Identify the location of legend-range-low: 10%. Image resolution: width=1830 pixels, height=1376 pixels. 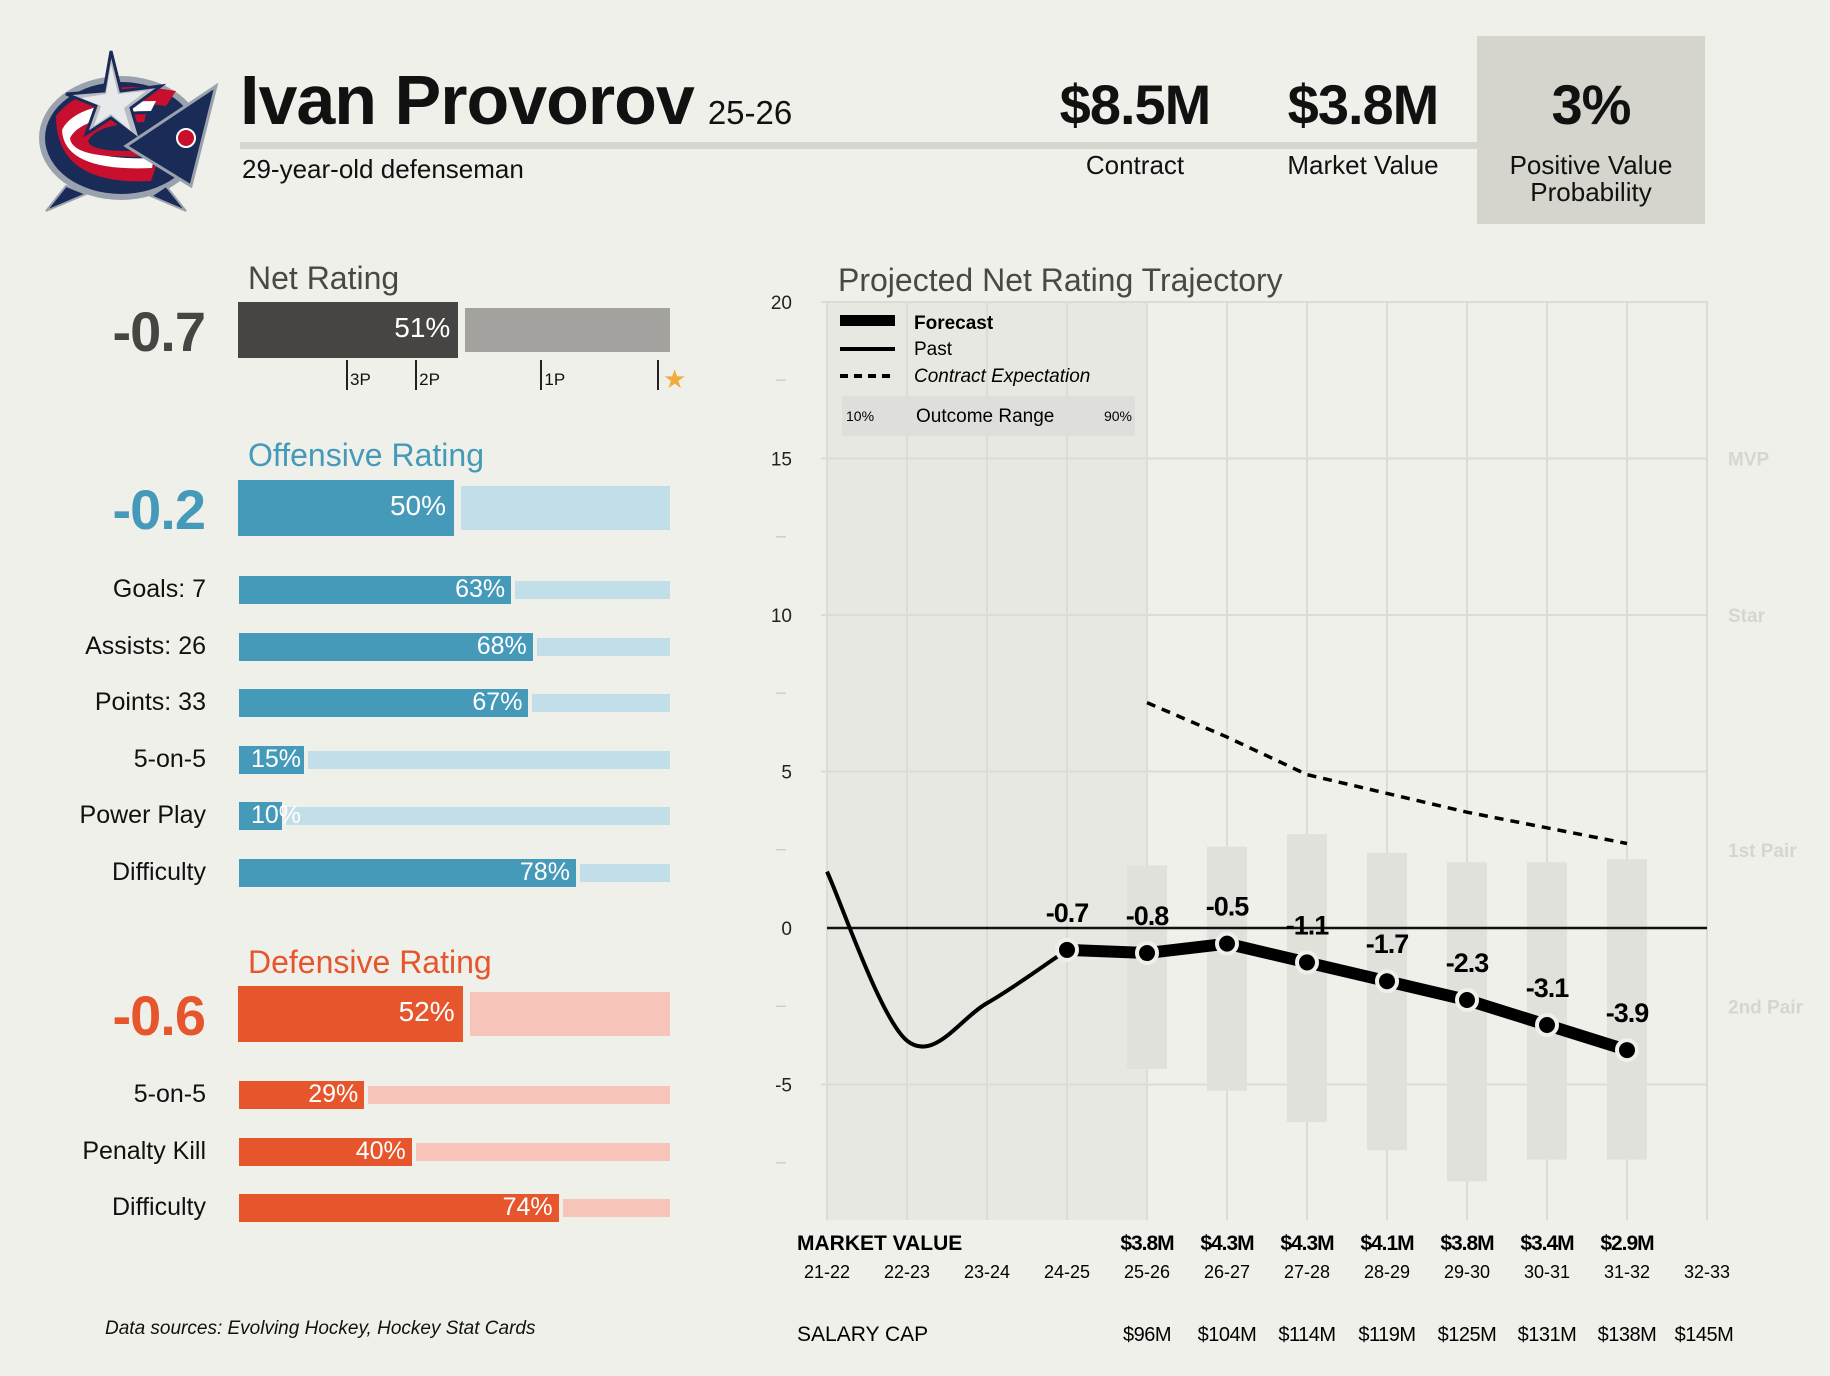
(860, 416).